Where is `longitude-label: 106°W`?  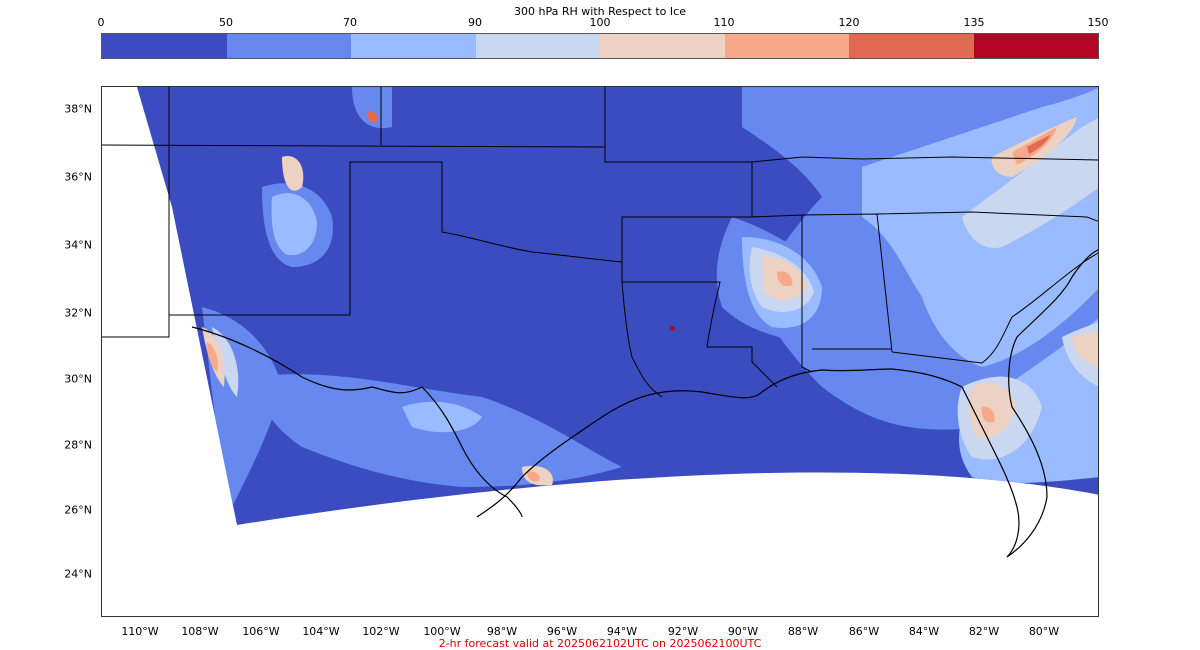
longitude-label: 106°W is located at coordinates (261, 631).